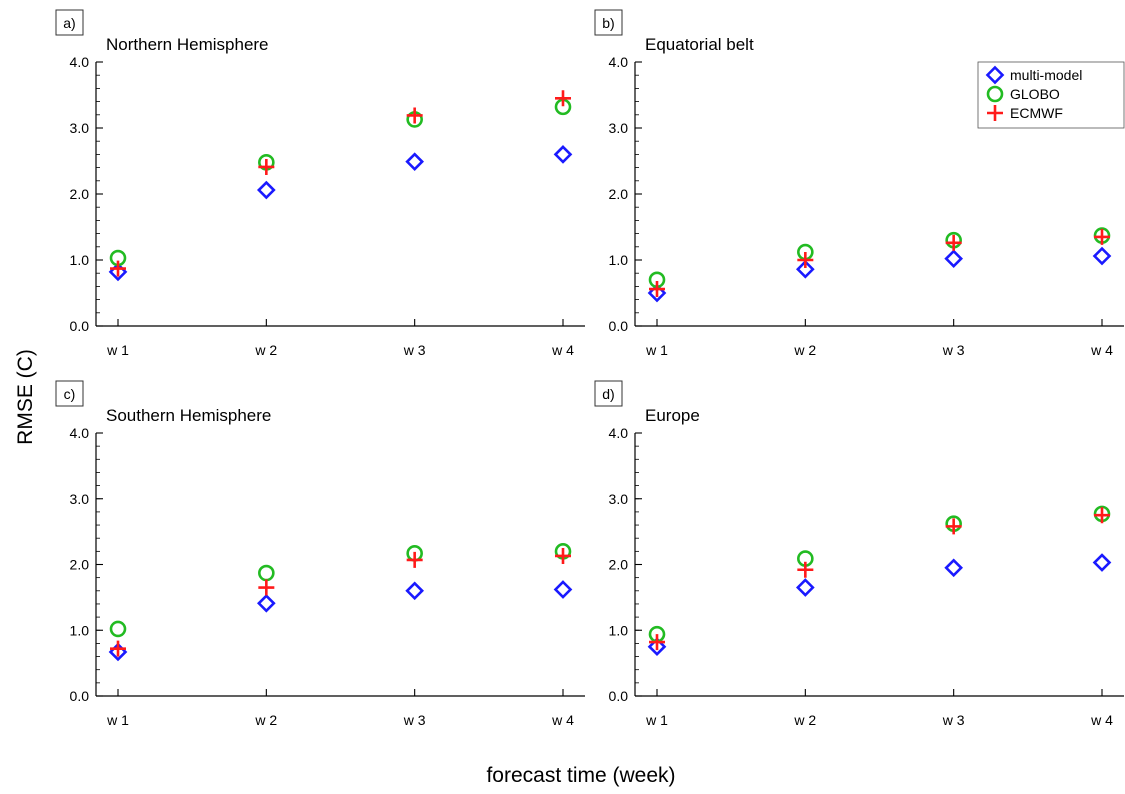 The image size is (1125, 794). Describe the element at coordinates (25, 397) in the screenshot. I see `y-axis-label: RMSE (C)` at that location.